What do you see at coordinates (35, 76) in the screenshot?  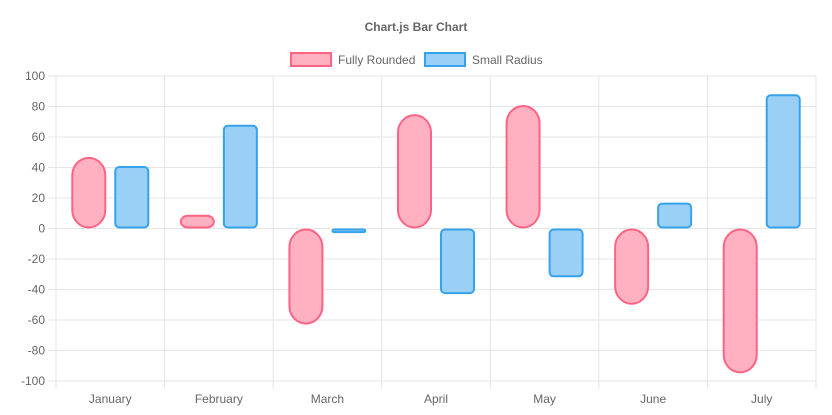 I see `y-tick-label: 100` at bounding box center [35, 76].